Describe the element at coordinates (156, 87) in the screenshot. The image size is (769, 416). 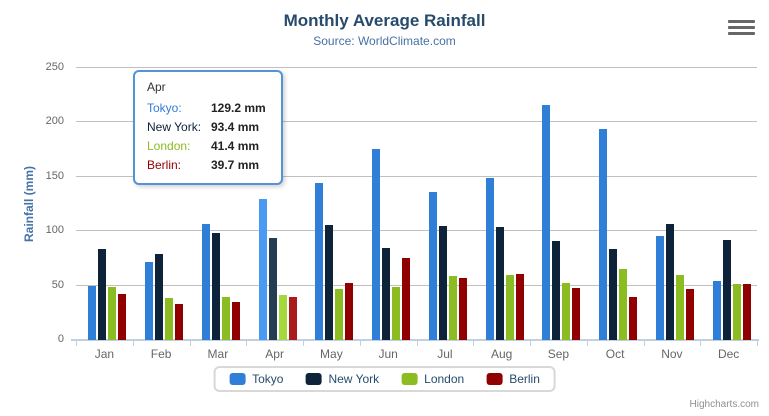
I see `tooltip-header: Apr` at that location.